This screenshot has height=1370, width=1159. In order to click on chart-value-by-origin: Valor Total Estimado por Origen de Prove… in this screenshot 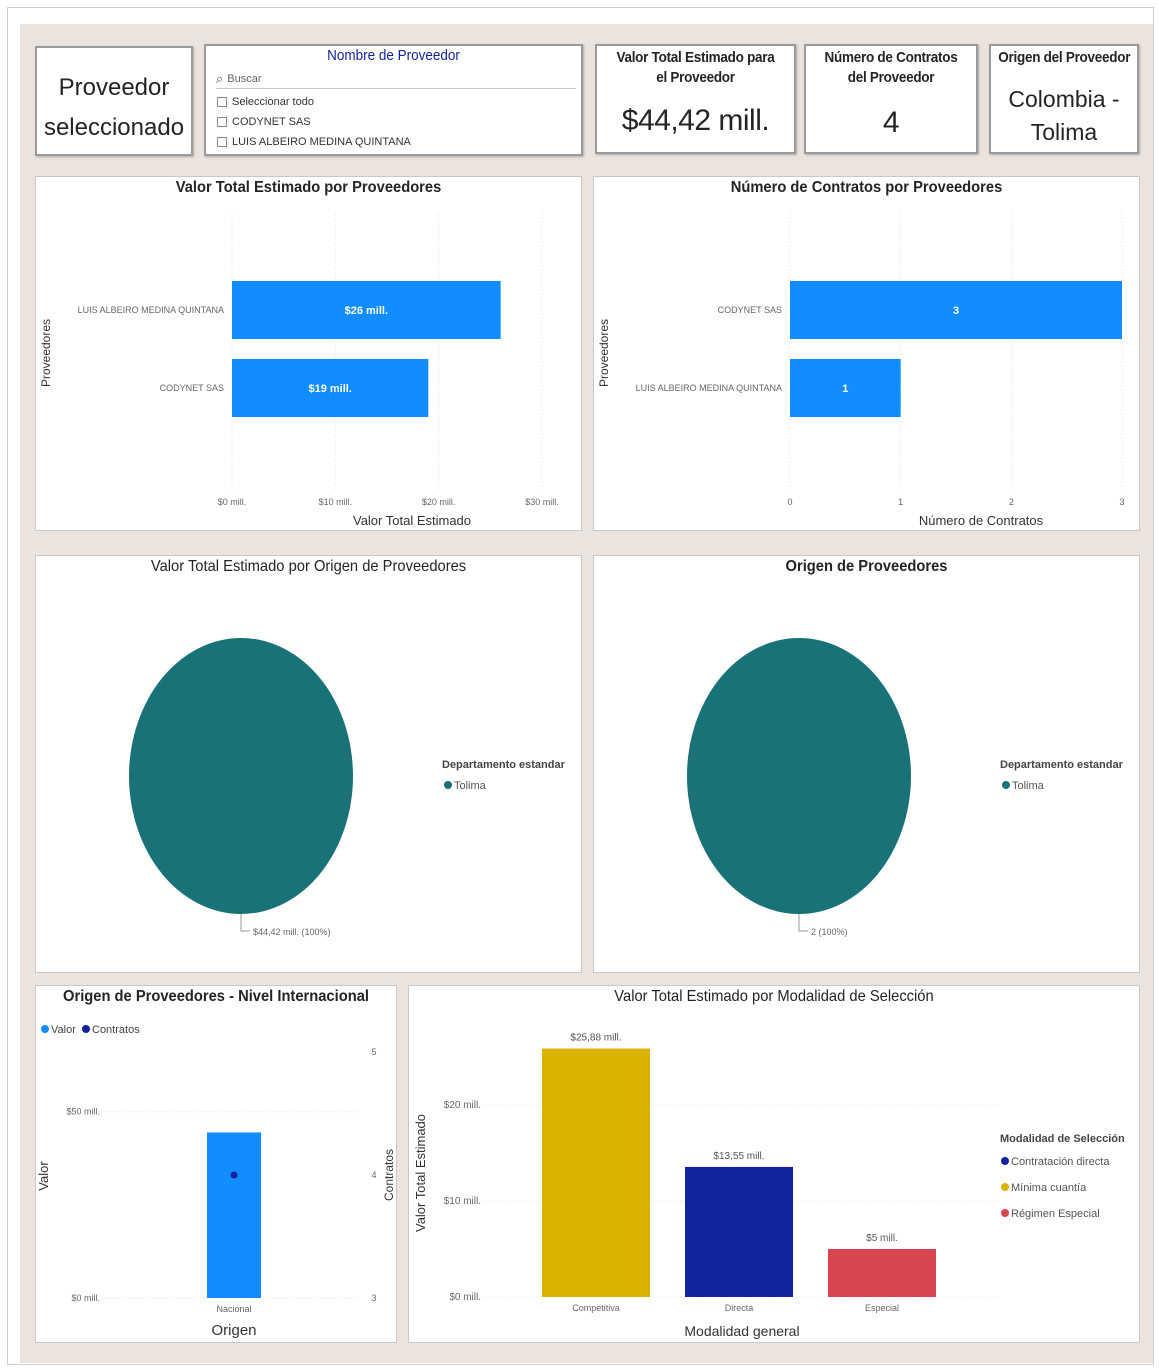, I will do `click(308, 764)`.